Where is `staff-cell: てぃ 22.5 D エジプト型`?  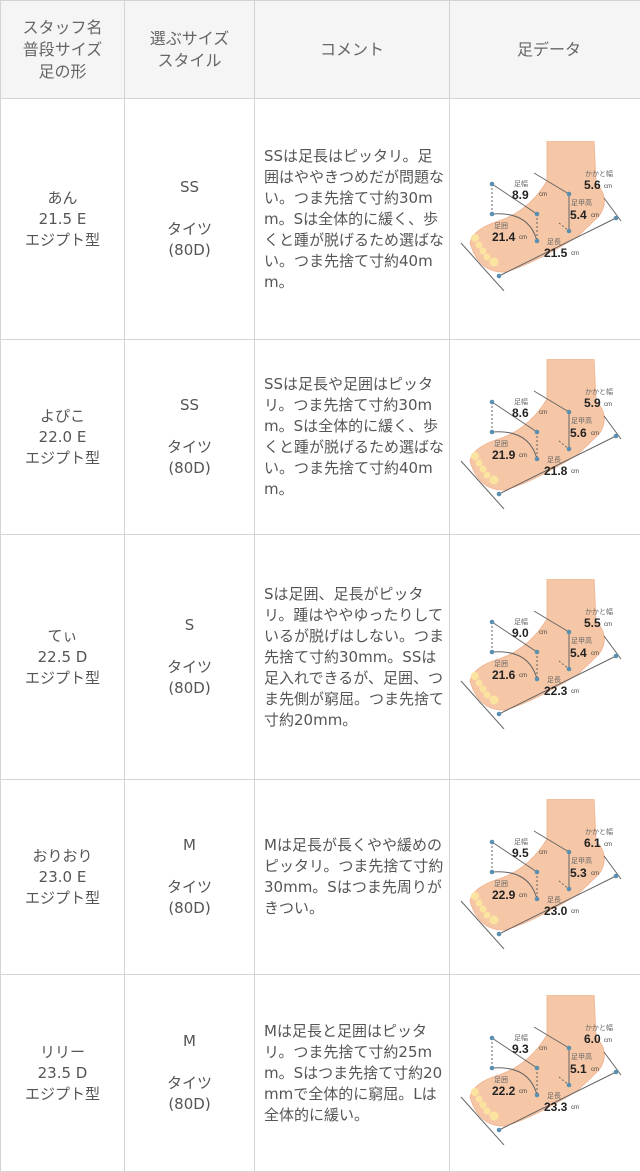
staff-cell: てぃ 22.5 D エジプト型 is located at coordinates (63, 657).